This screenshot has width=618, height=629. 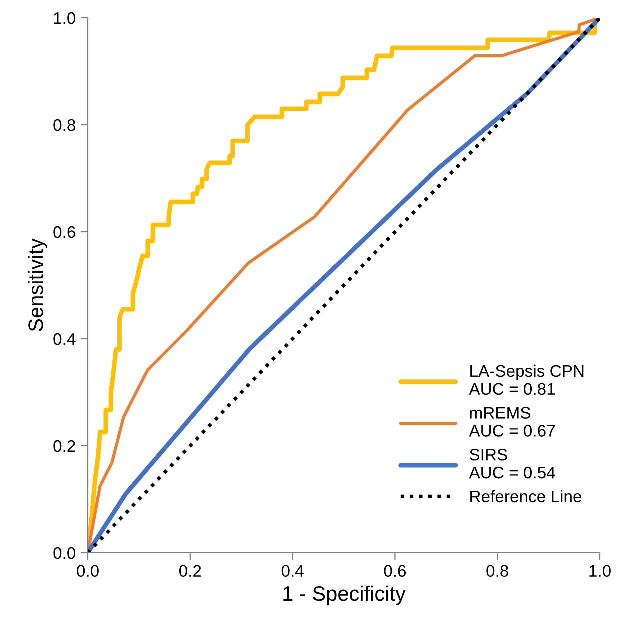 What do you see at coordinates (600, 571) in the screenshot?
I see `x-tick-label: 1.0` at bounding box center [600, 571].